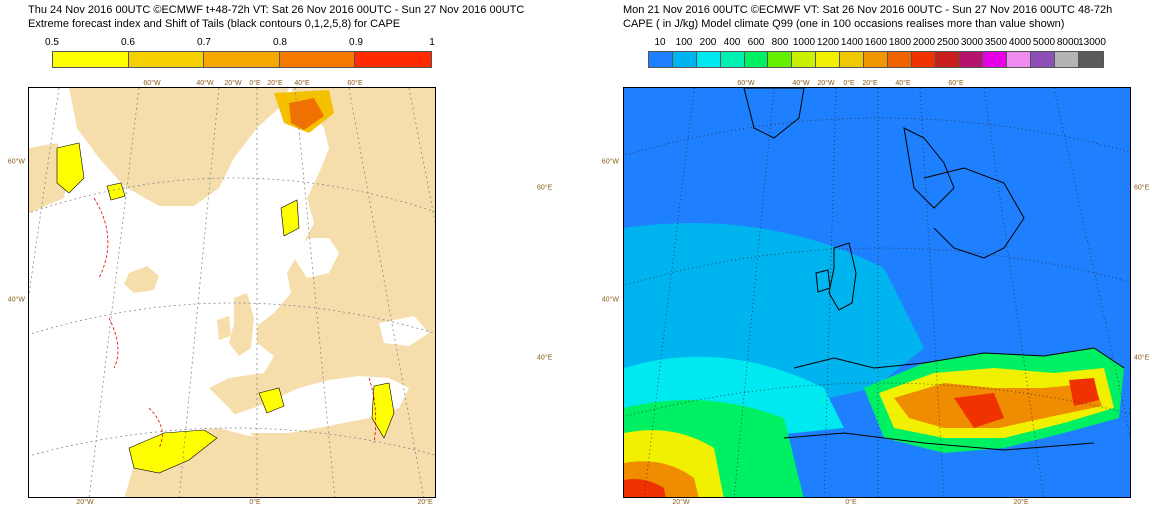  Describe the element at coordinates (684, 42) in the screenshot. I see `right-scale-tick-label: 100` at that location.